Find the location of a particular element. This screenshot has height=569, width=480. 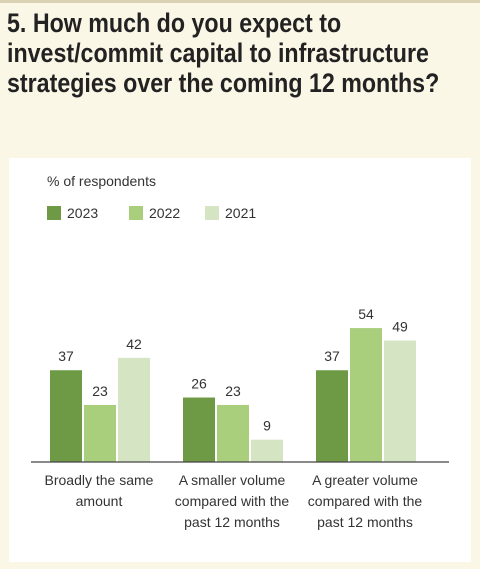

category-label-2-line-1: compared with the is located at coordinates (365, 501).